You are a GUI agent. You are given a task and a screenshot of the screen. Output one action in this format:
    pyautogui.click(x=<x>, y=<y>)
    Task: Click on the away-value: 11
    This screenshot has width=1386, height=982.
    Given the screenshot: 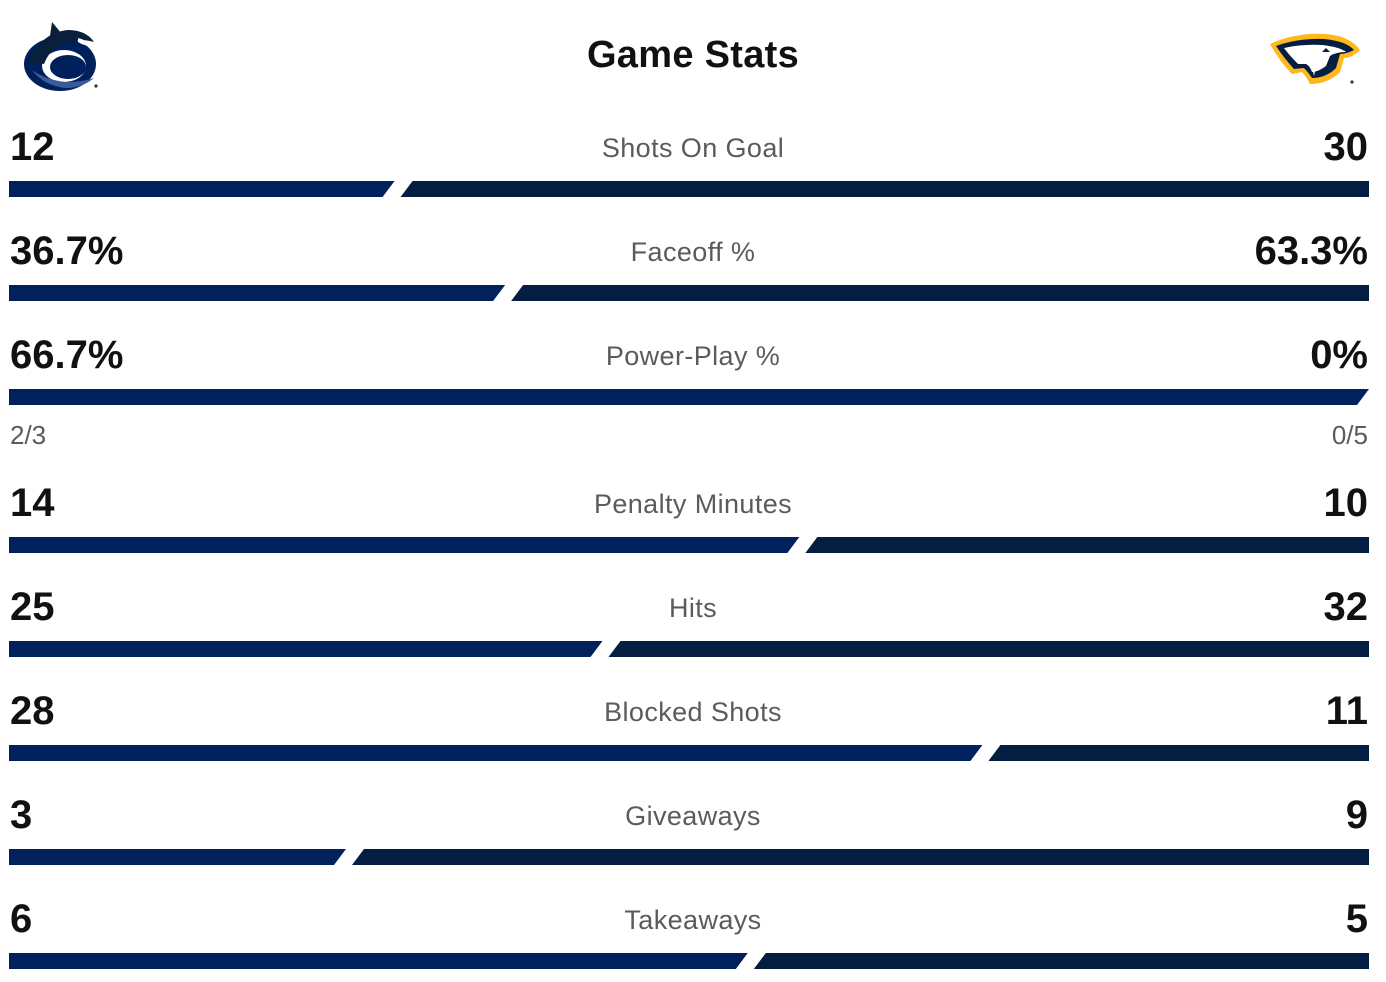 What is the action you would take?
    pyautogui.click(x=1346, y=711)
    